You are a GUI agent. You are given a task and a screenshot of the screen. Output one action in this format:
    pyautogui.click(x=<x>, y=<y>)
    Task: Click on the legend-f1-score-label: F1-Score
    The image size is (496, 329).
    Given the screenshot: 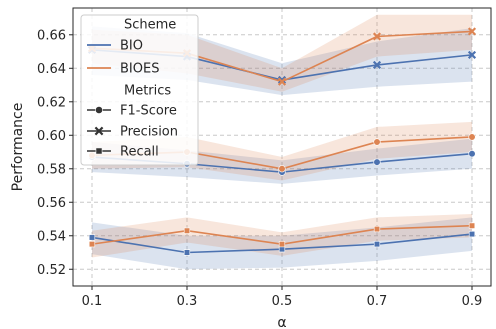 What is the action you would take?
    pyautogui.click(x=148, y=111)
    